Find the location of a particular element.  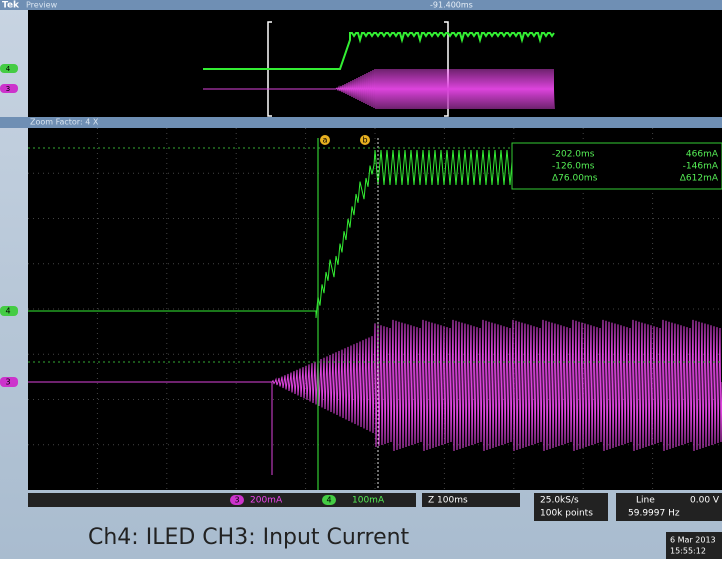

cursor-b-label: b is located at coordinates (364, 140).